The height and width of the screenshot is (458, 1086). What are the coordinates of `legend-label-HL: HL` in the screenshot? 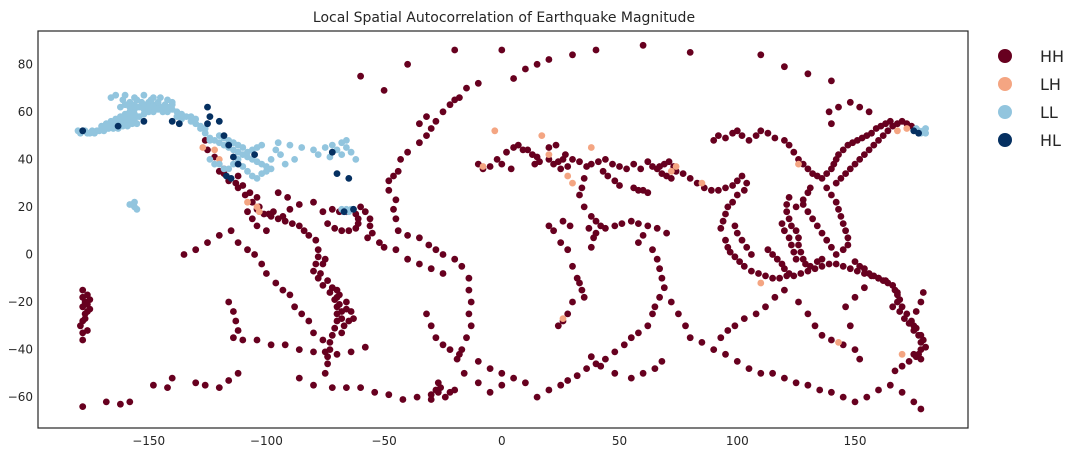 It's located at (1050, 140).